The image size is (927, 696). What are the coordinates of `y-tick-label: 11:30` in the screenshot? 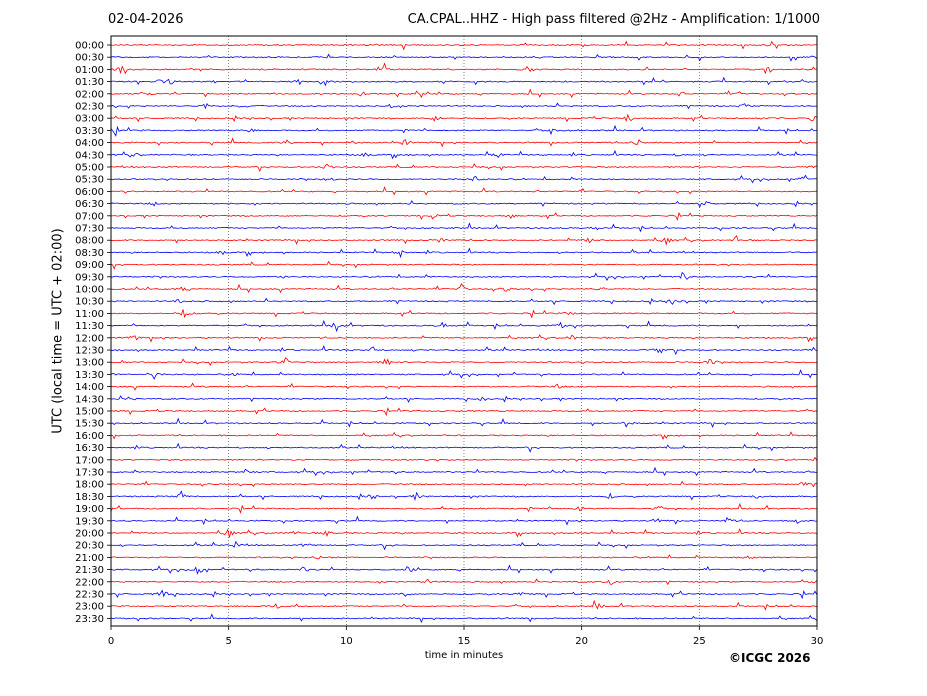 It's located at (89, 326).